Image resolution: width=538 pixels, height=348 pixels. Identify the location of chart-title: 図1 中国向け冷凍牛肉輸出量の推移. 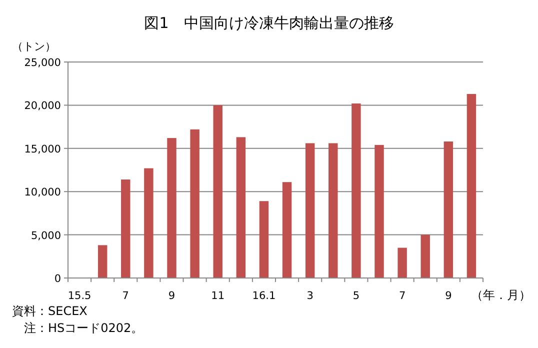
(269, 23).